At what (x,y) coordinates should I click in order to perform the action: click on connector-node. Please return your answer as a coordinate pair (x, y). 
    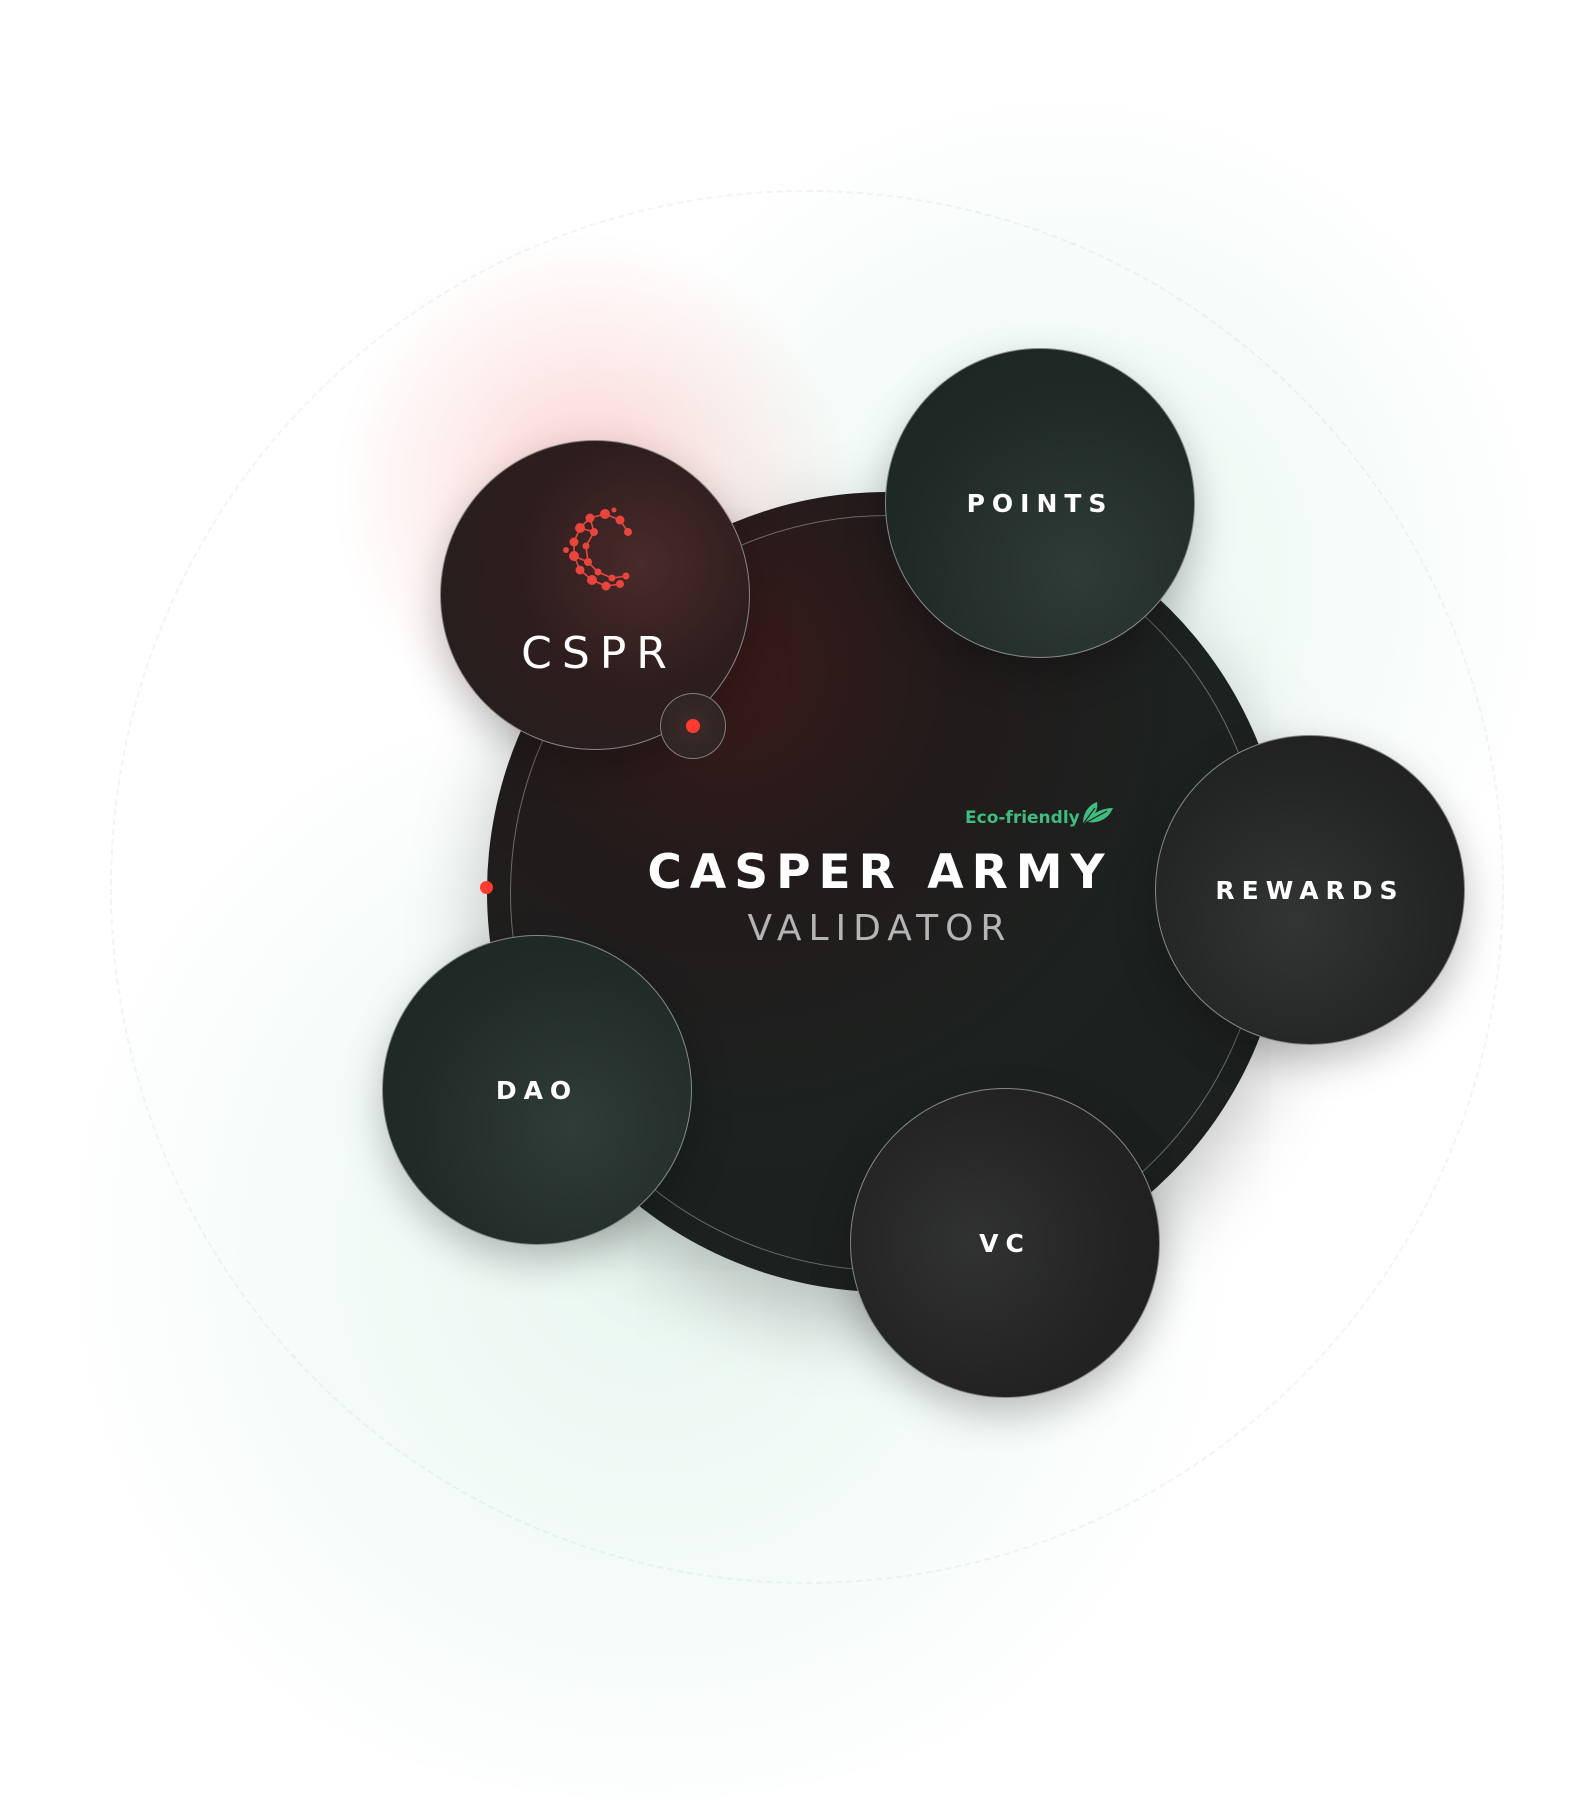
    Looking at the image, I should click on (693, 726).